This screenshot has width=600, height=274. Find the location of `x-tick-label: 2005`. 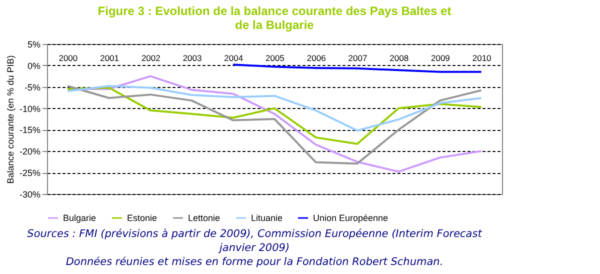

x-tick-label: 2005 is located at coordinates (275, 57).